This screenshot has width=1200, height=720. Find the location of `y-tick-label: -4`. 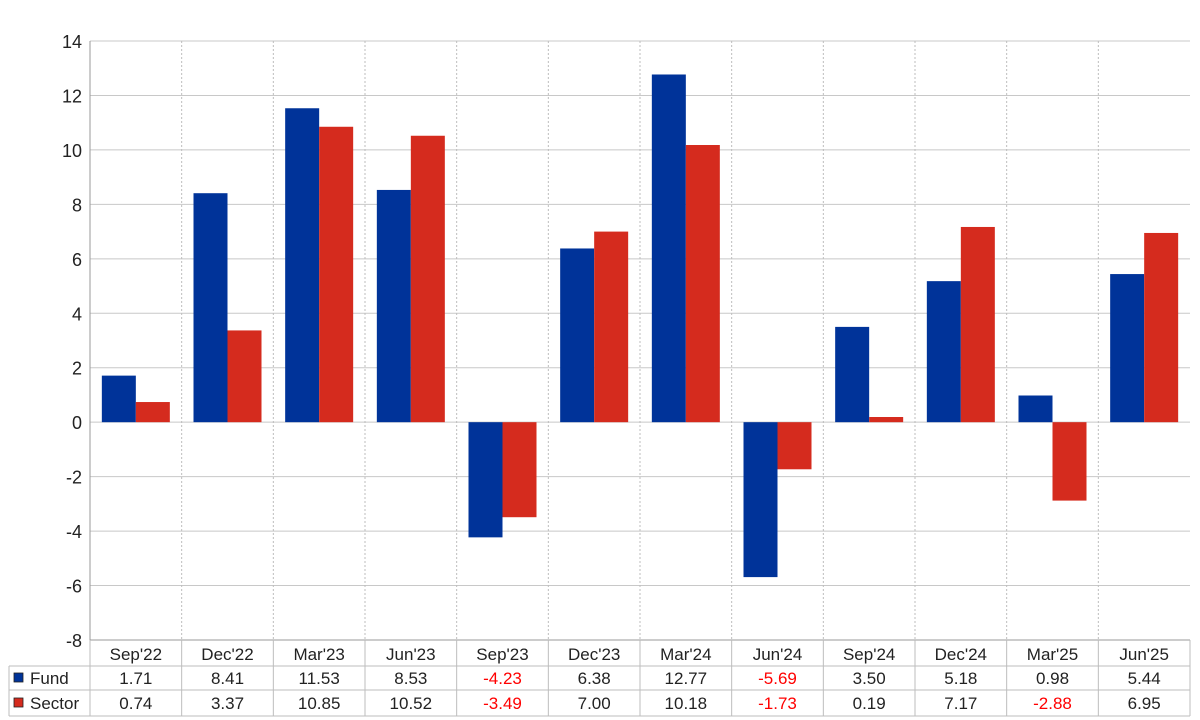

y-tick-label: -4 is located at coordinates (74, 532).